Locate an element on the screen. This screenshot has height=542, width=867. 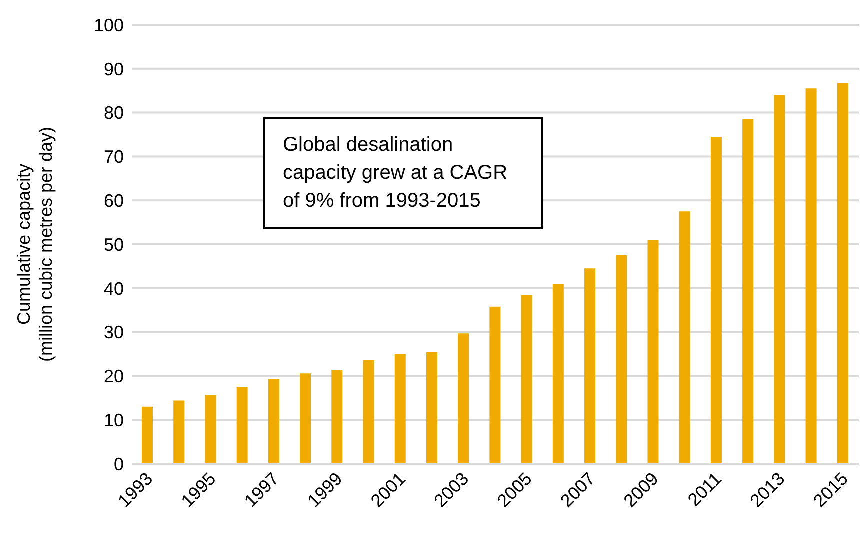
y-tick-label: 60 is located at coordinates (114, 200).